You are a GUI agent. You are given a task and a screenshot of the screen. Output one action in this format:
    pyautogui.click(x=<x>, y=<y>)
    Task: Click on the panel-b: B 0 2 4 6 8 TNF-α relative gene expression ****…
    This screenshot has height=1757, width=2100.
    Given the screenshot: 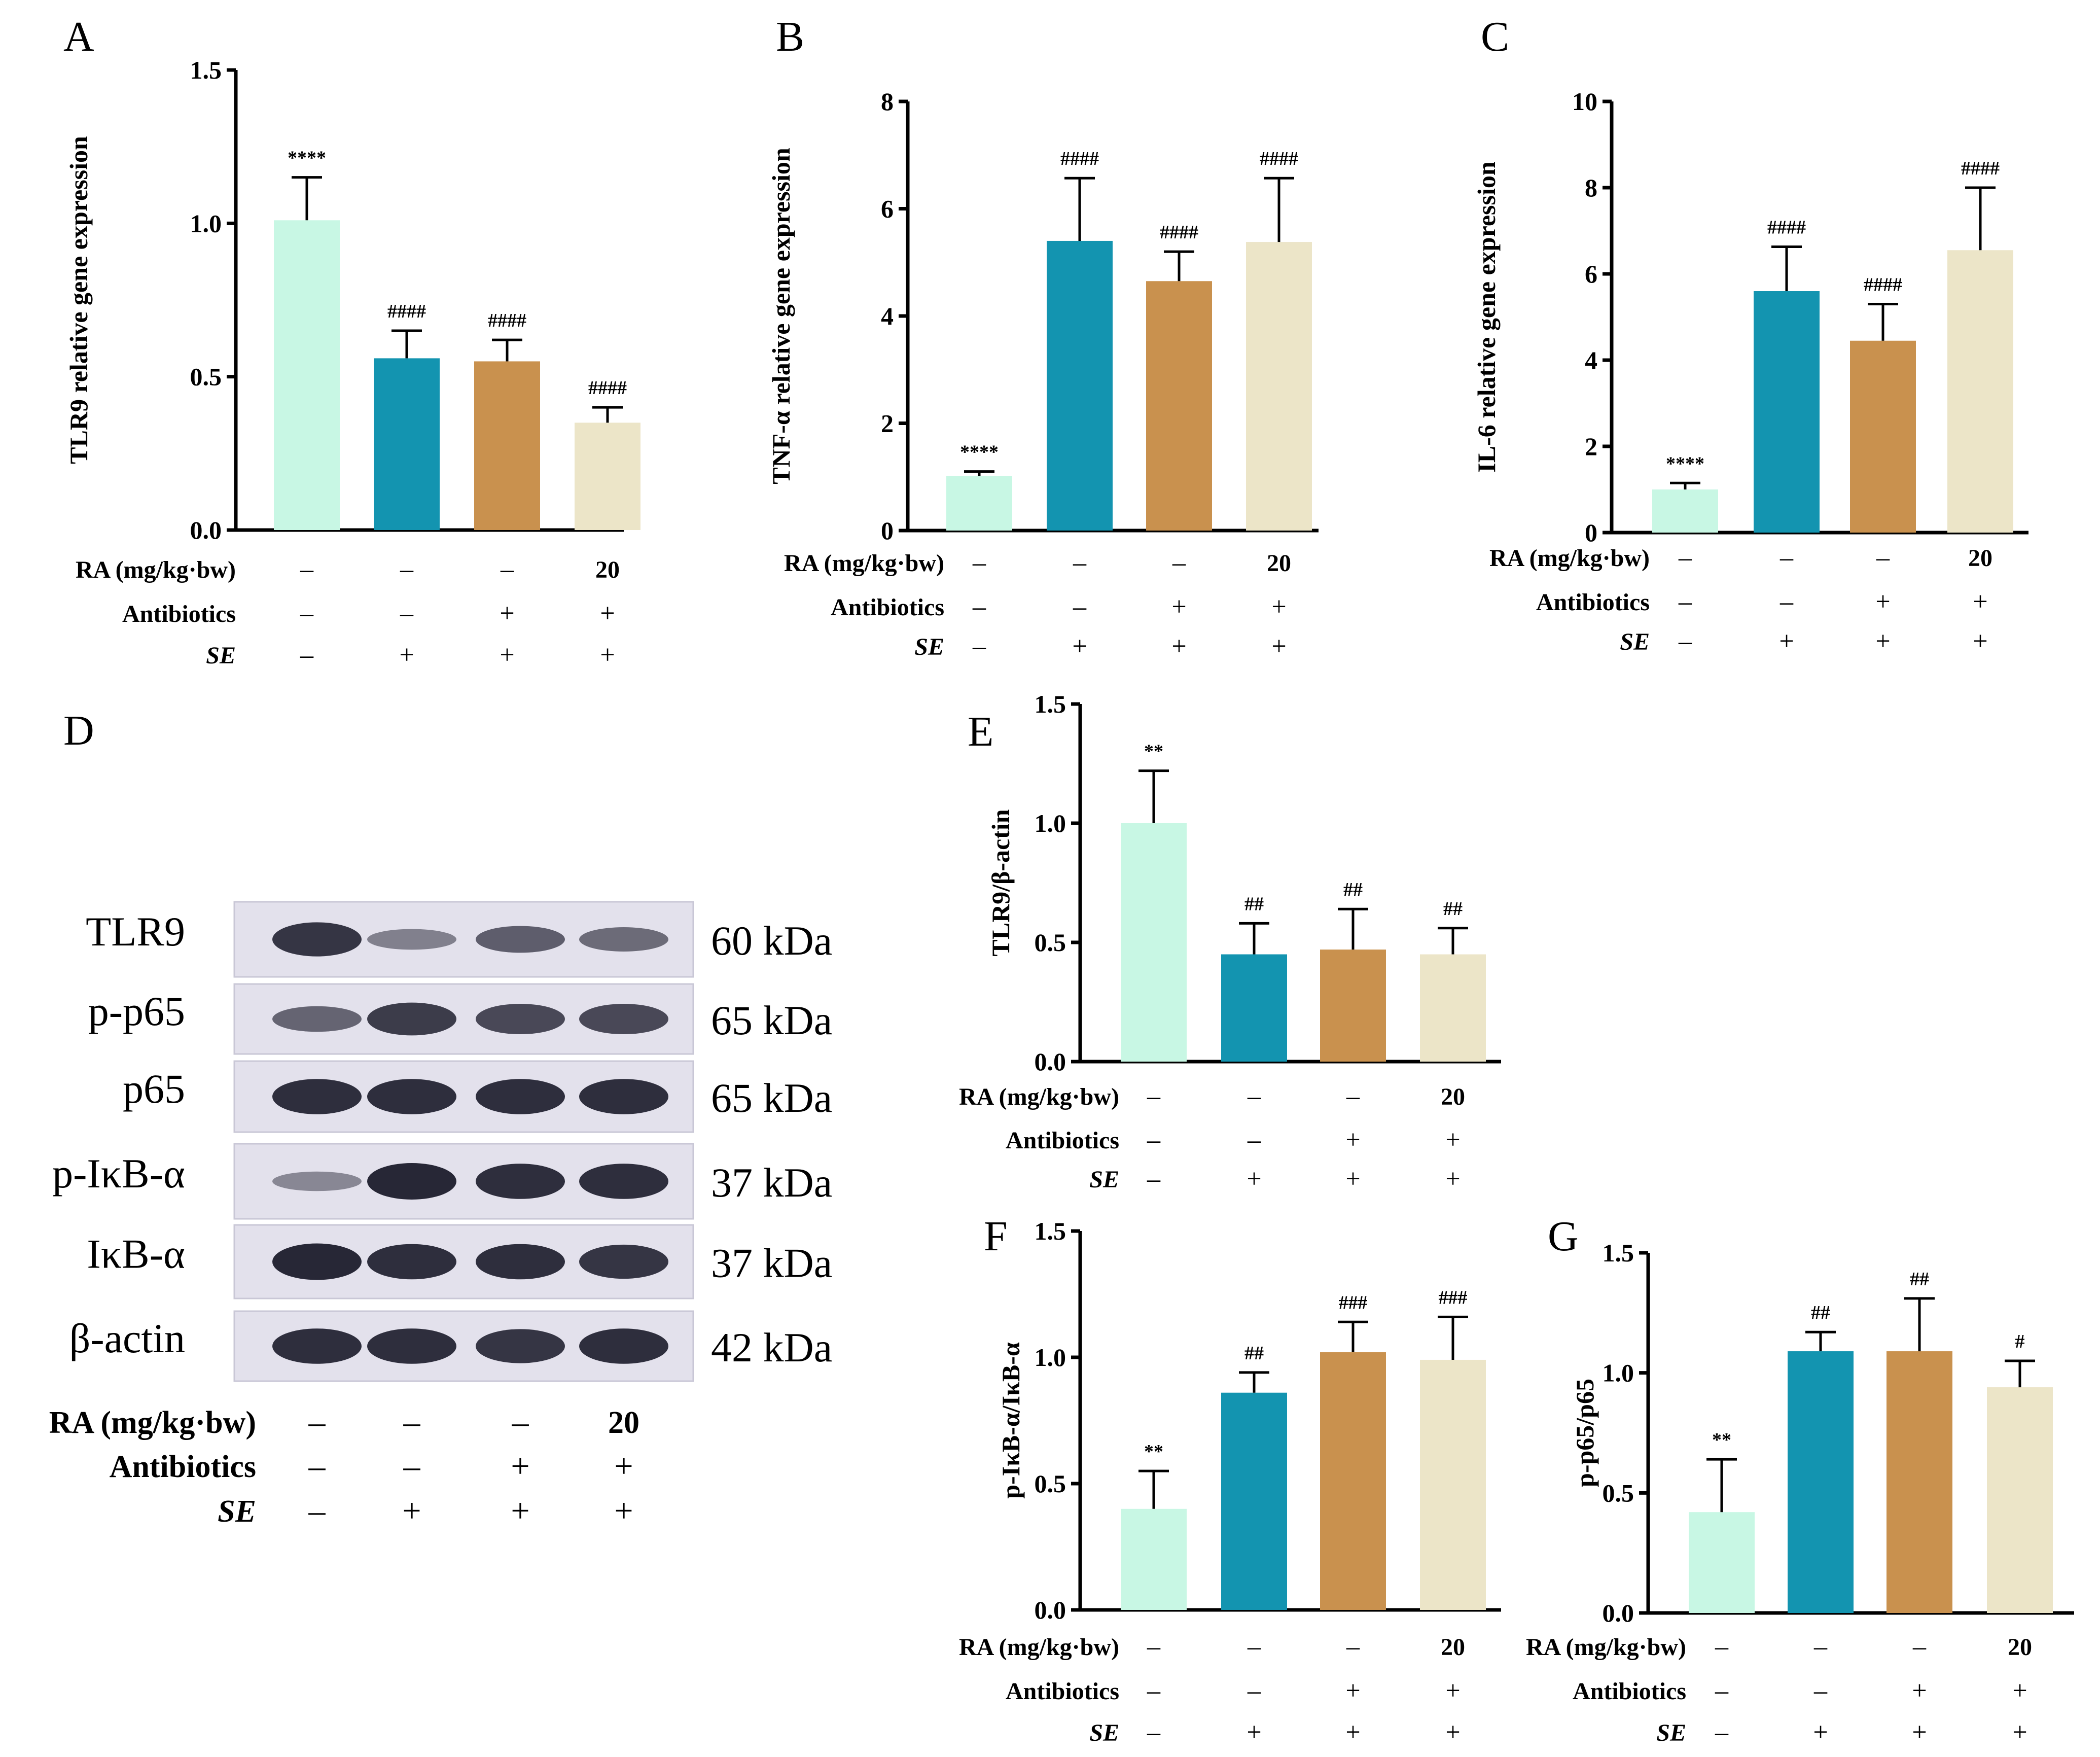 What is the action you would take?
    pyautogui.click(x=1043, y=337)
    